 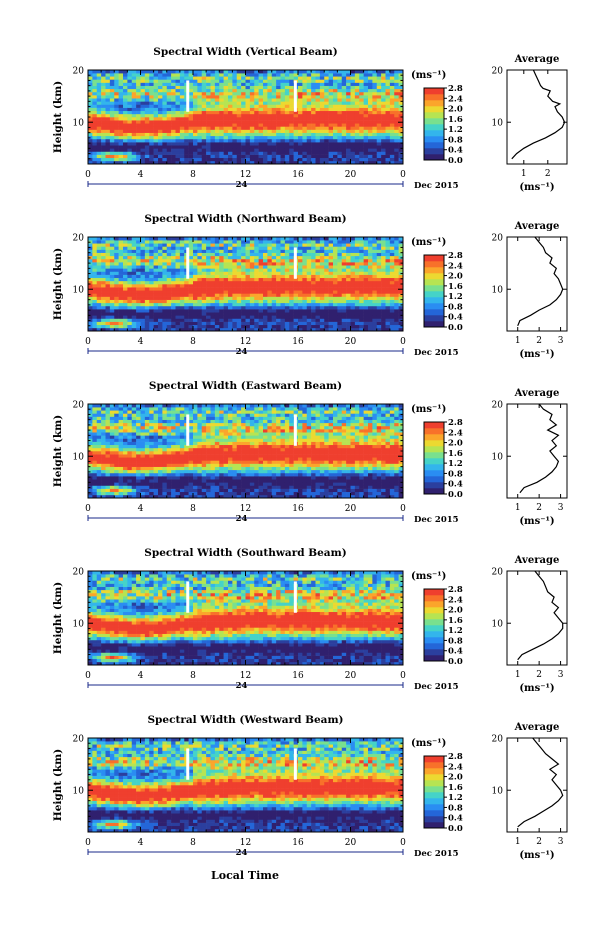 I want to click on x-tick-label: 16, so click(x=298, y=175).